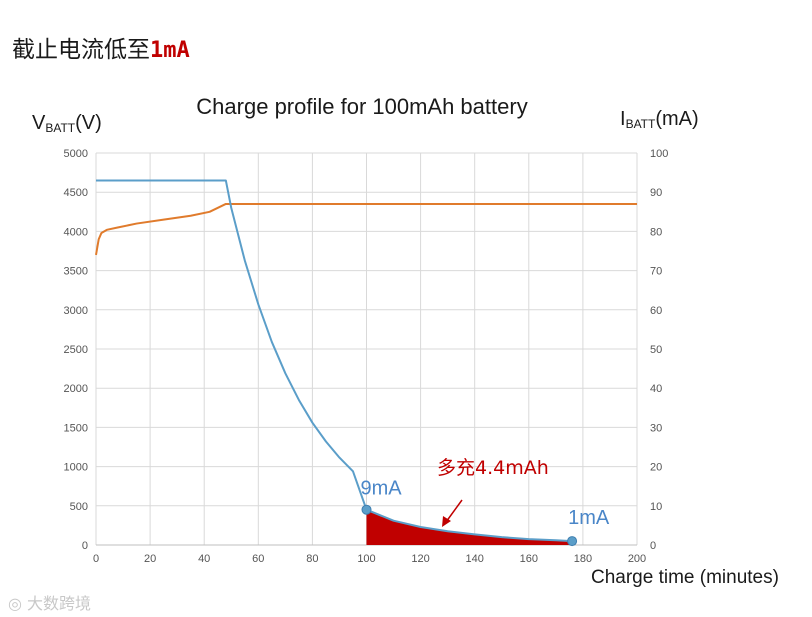 The image size is (812, 617). I want to click on y-left-tick-label: 4500, so click(76, 193).